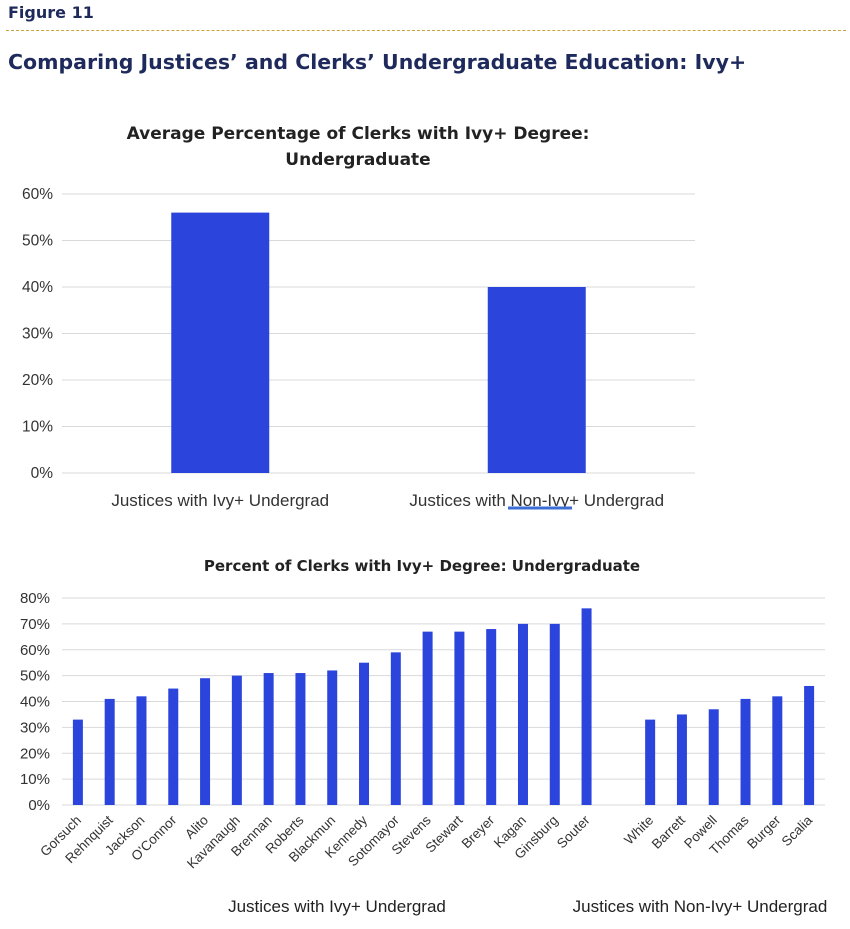 The width and height of the screenshot is (850, 929). Describe the element at coordinates (797, 830) in the screenshot. I see `x-category-label: Scalia` at that location.